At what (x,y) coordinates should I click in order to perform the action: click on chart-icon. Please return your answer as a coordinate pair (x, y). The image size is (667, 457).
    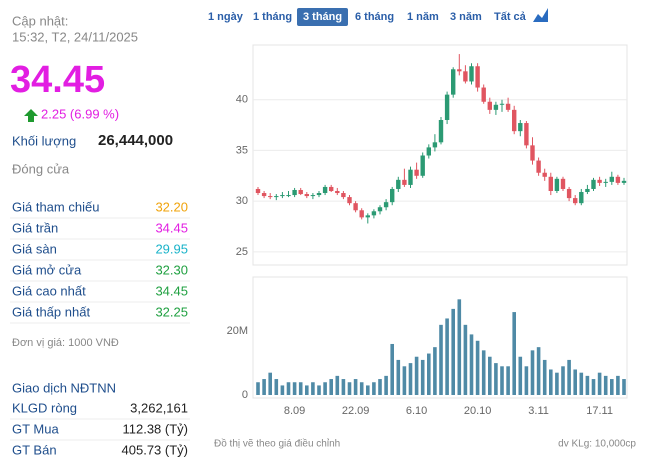
    Looking at the image, I should click on (540, 15).